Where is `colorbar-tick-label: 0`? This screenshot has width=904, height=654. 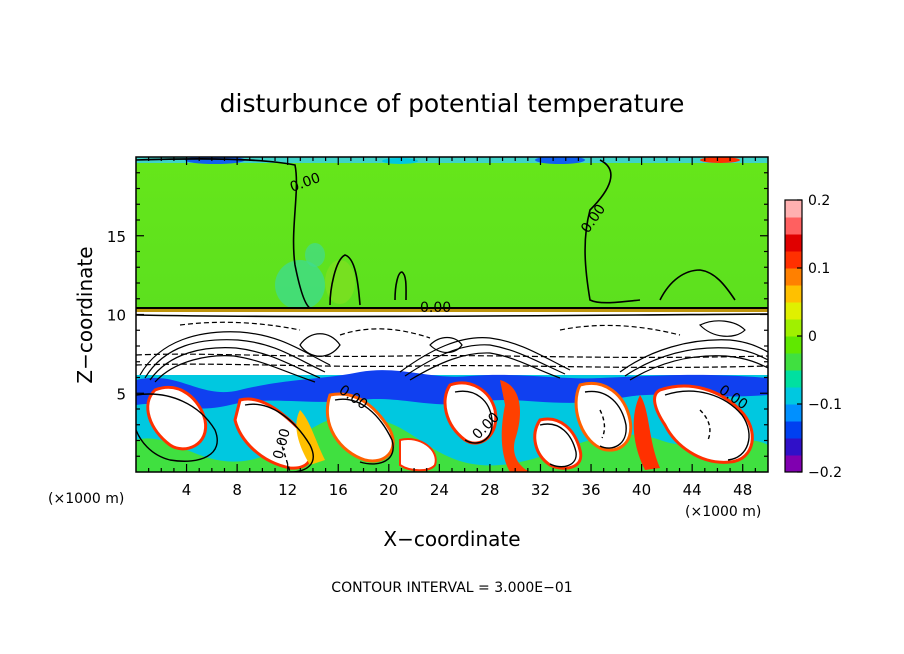 colorbar-tick-label: 0 is located at coordinates (812, 337).